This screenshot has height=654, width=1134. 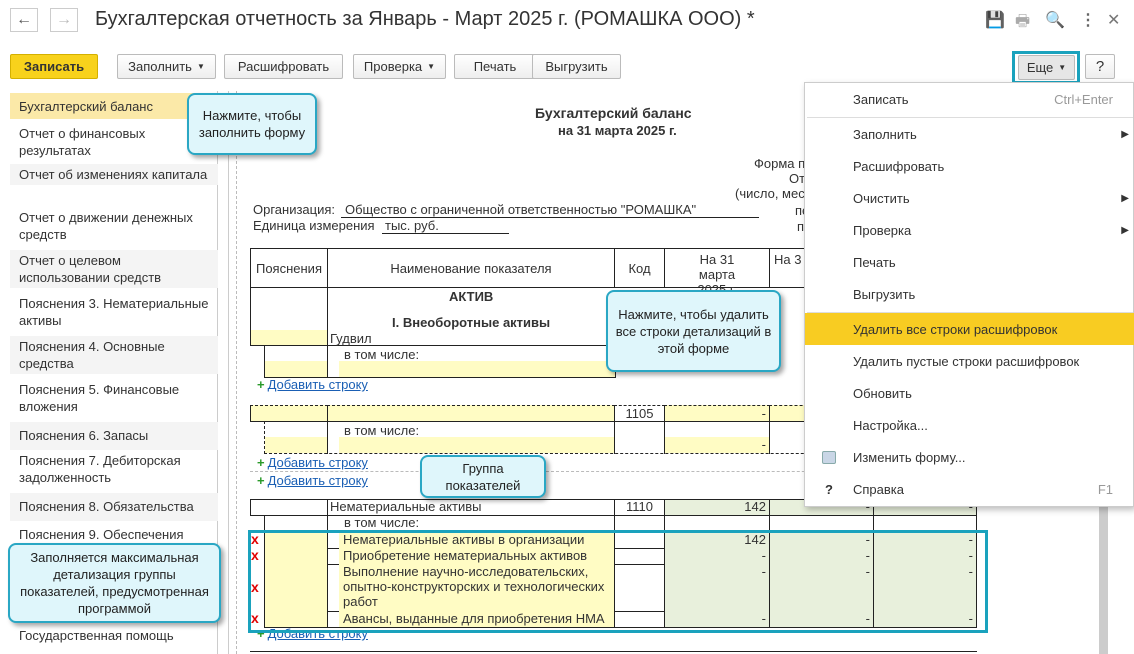 What do you see at coordinates (114, 106) in the screenshot?
I see `sidebar-item-balance: Бухгалтерский баланс` at bounding box center [114, 106].